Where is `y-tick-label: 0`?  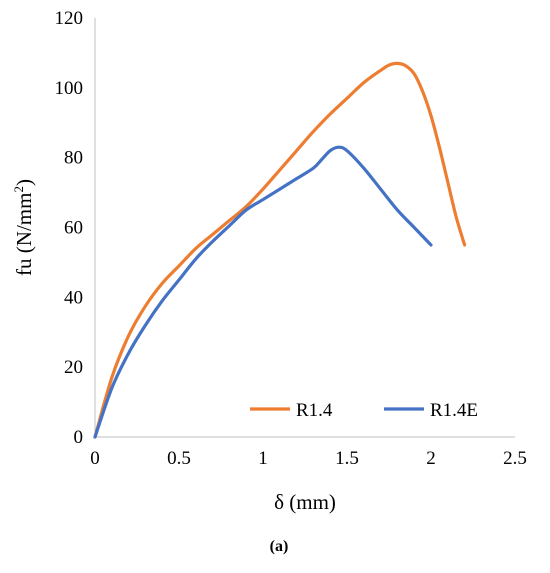 y-tick-label: 0 is located at coordinates (79, 437).